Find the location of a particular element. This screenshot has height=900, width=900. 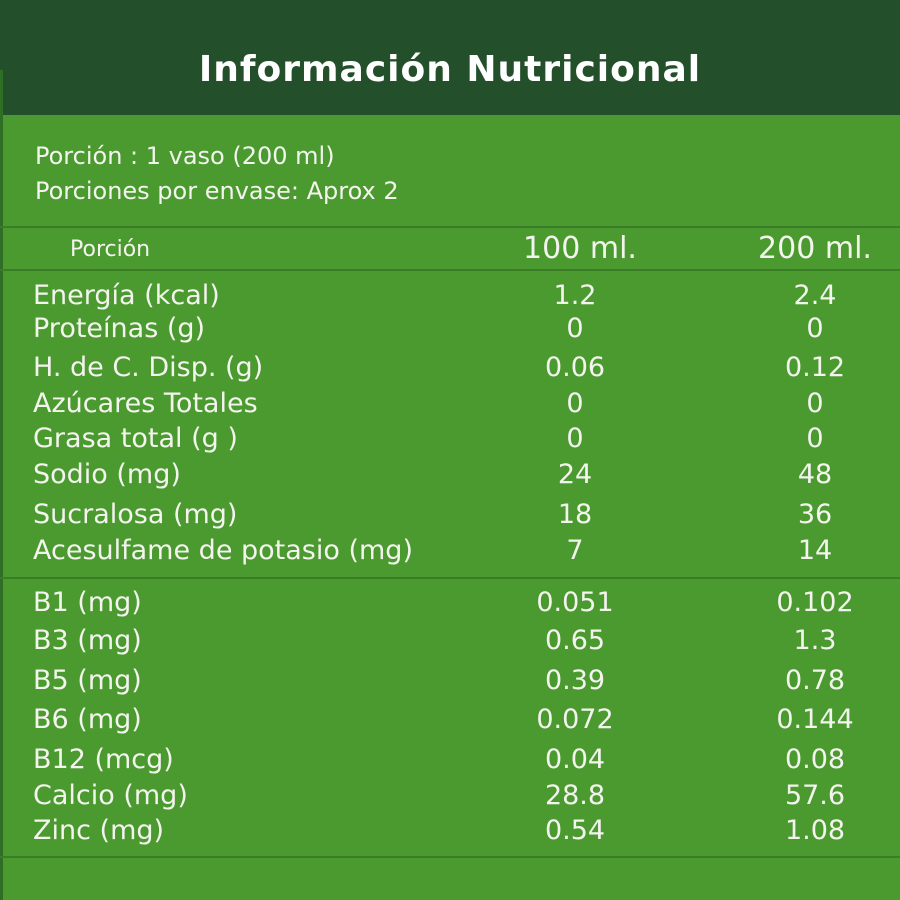

nutrient-label: B12 (mcg) is located at coordinates (103, 759).